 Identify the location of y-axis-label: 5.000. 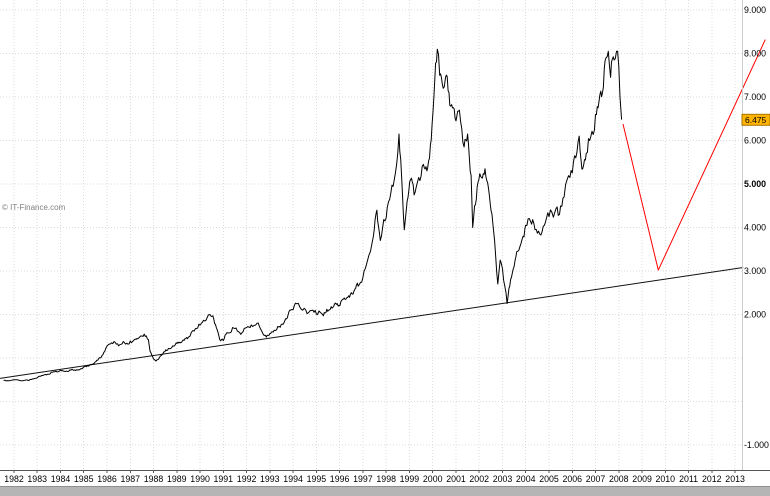
(755, 184).